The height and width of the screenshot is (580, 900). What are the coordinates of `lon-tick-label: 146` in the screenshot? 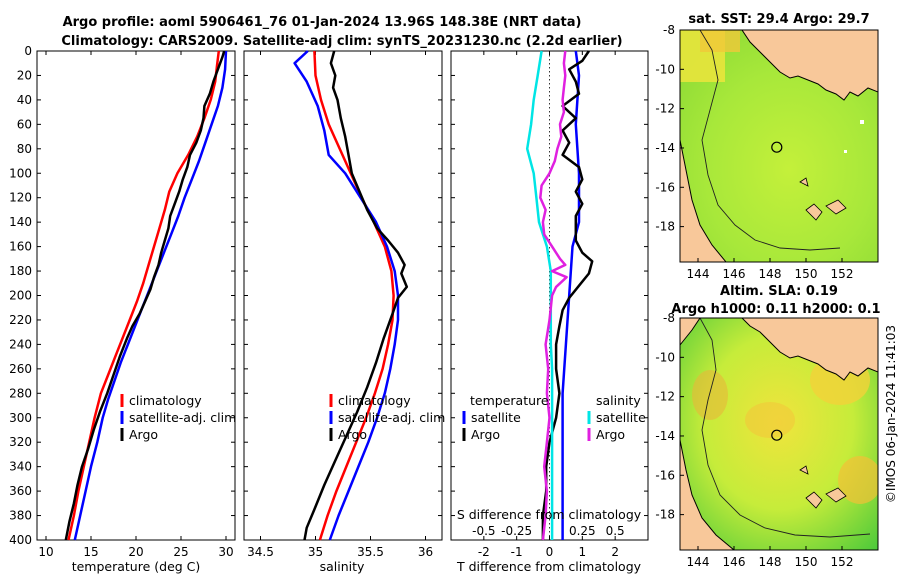 It's located at (734, 562).